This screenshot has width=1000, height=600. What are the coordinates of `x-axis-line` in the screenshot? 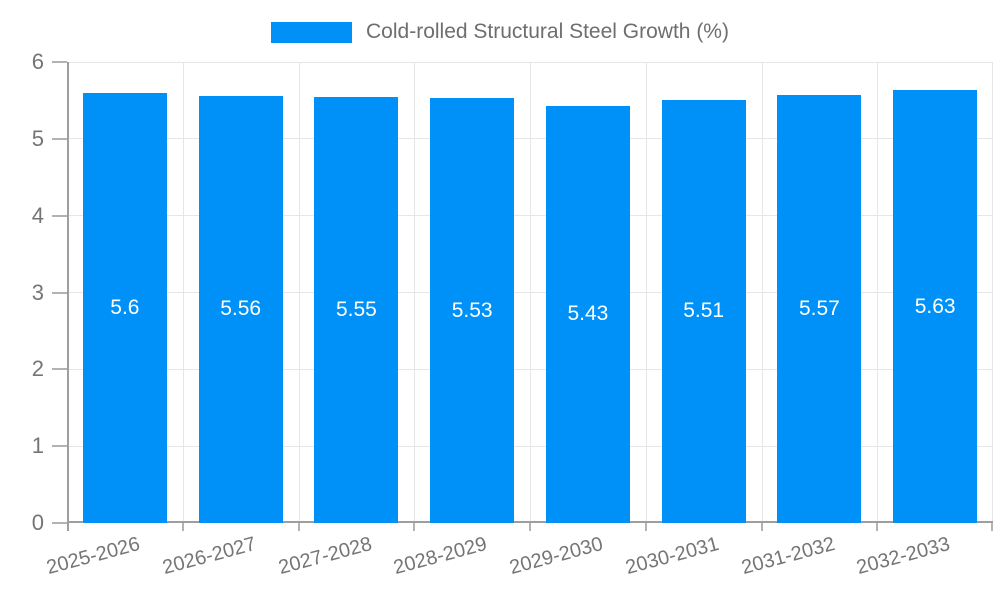 It's located at (530, 522).